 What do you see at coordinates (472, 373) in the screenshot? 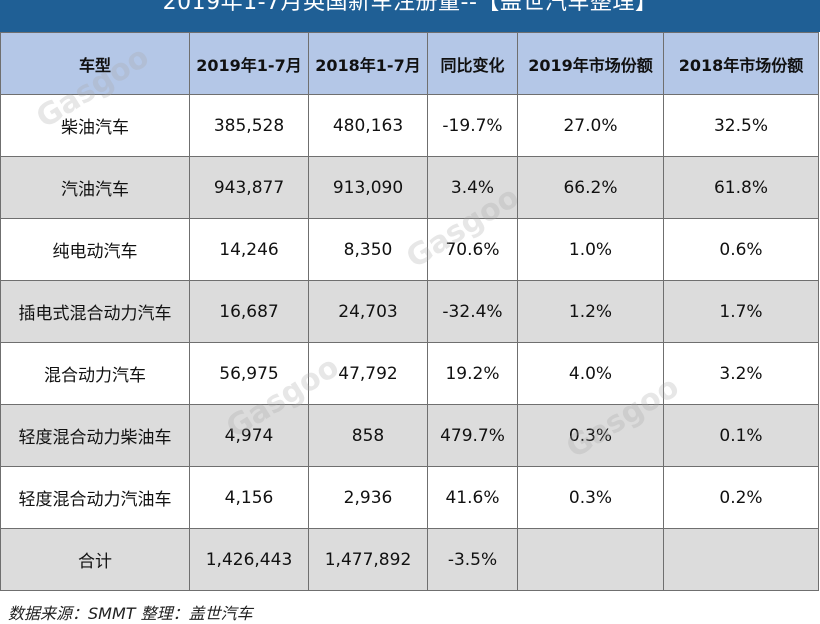
I see `cell-yoy: 19.2%` at bounding box center [472, 373].